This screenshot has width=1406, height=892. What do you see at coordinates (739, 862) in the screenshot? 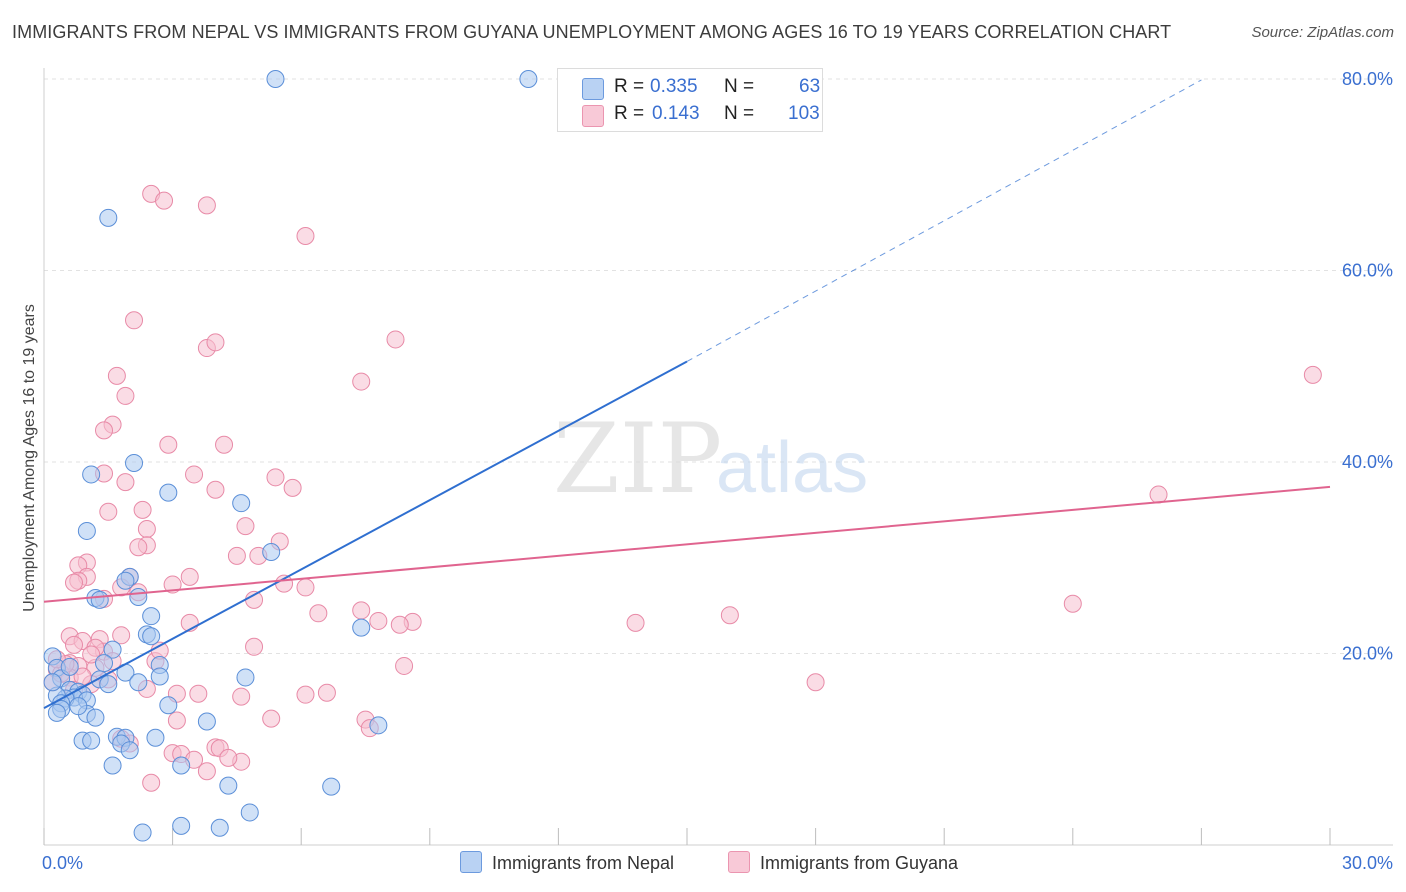
I see `bottom-legend-guyana-swatch` at bounding box center [739, 862].